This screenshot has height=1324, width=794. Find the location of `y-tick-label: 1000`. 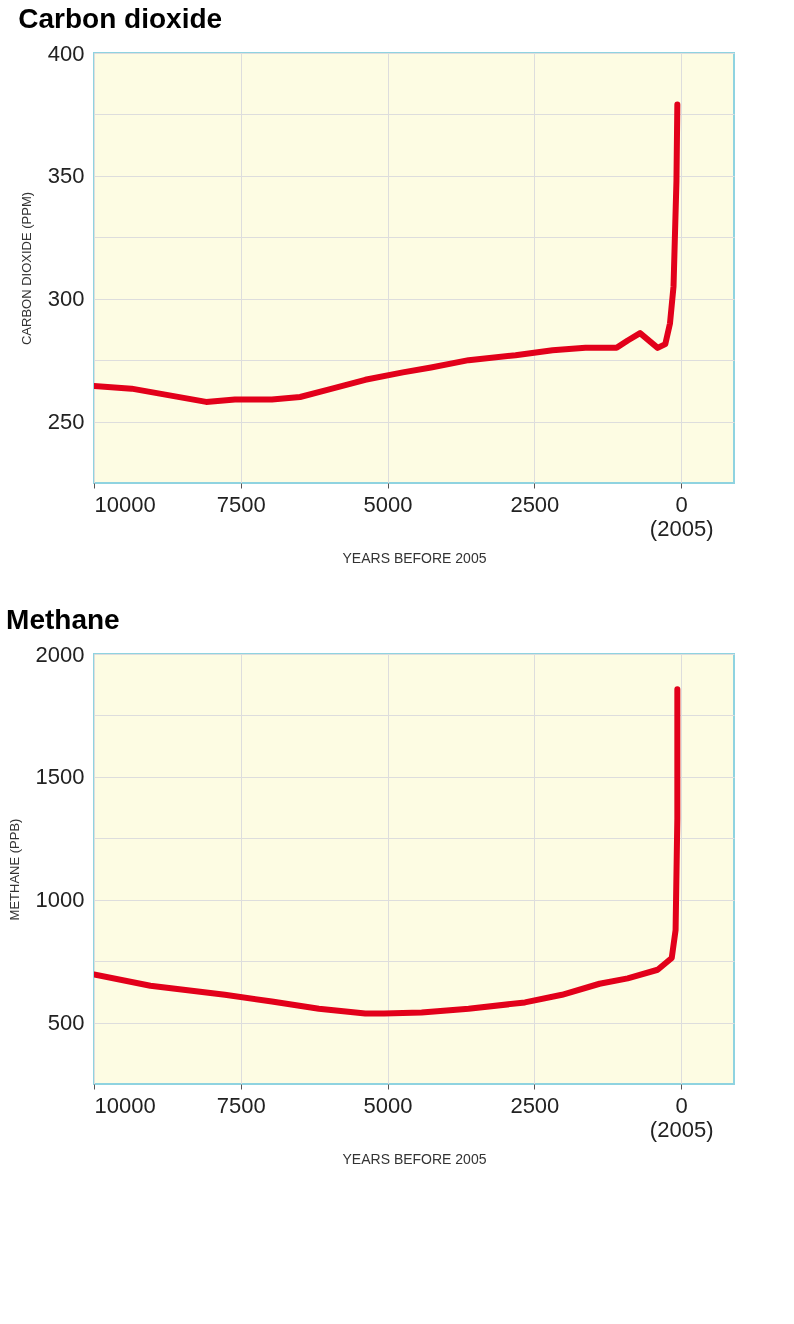

y-tick-label: 1000 is located at coordinates (60, 900).